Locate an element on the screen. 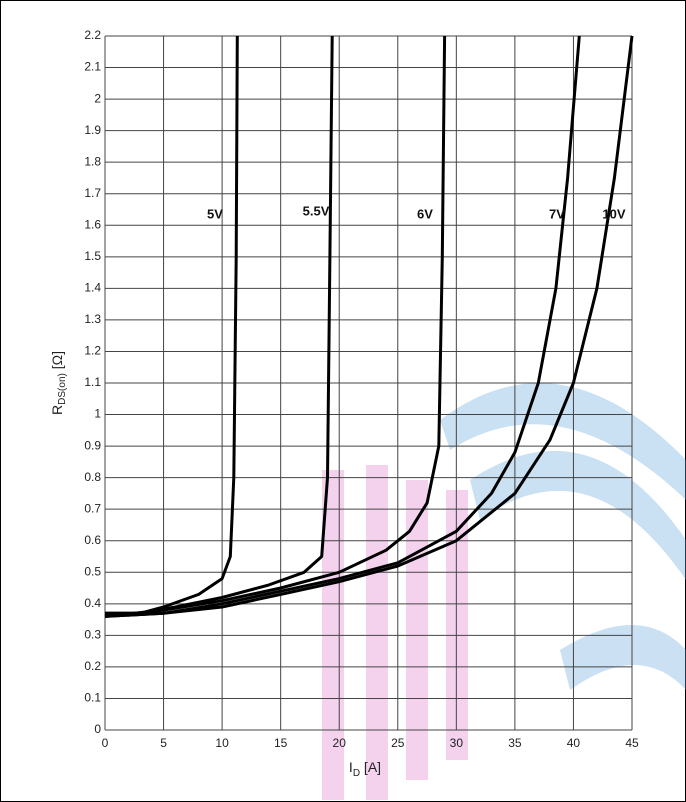 This screenshot has width=686, height=802. y-tick-label: 1.4 is located at coordinates (92, 288).